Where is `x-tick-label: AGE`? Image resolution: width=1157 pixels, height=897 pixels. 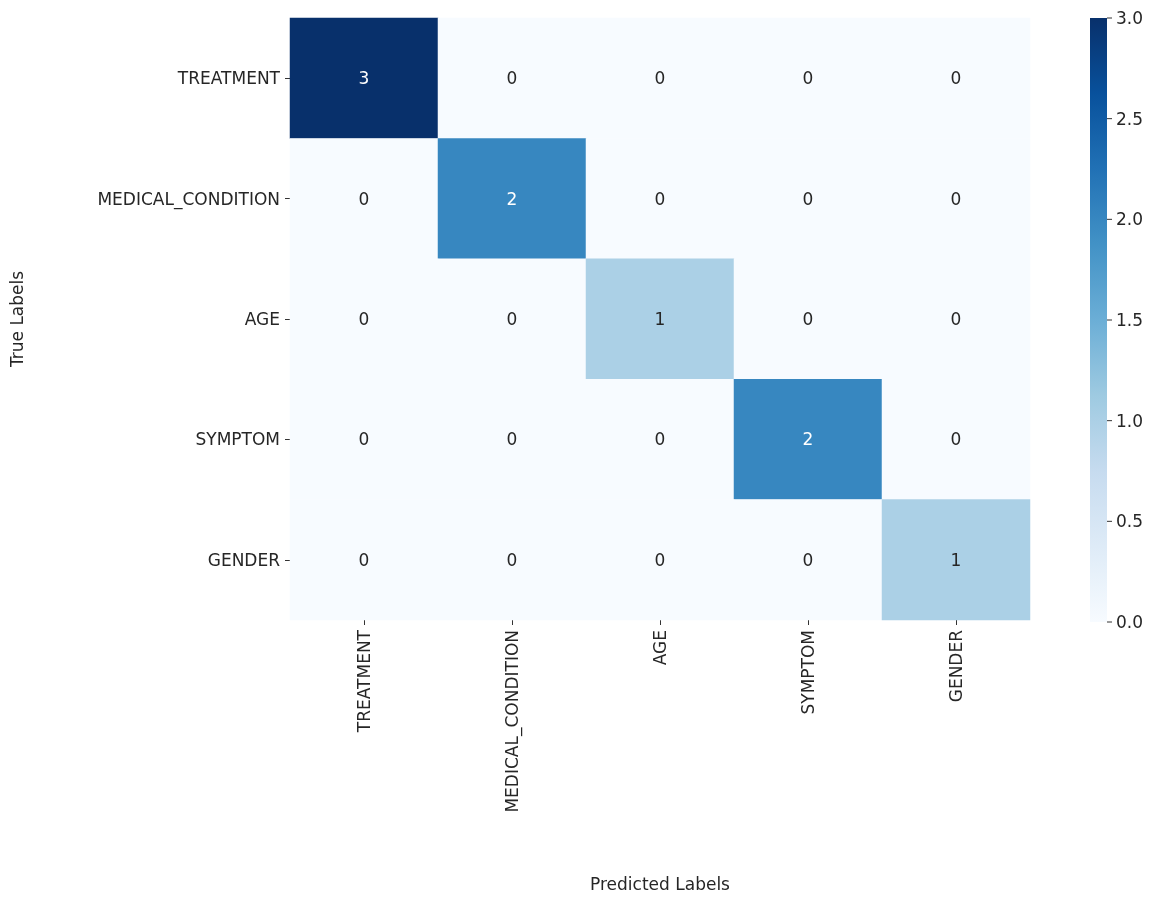
x-tick-label: AGE is located at coordinates (660, 648).